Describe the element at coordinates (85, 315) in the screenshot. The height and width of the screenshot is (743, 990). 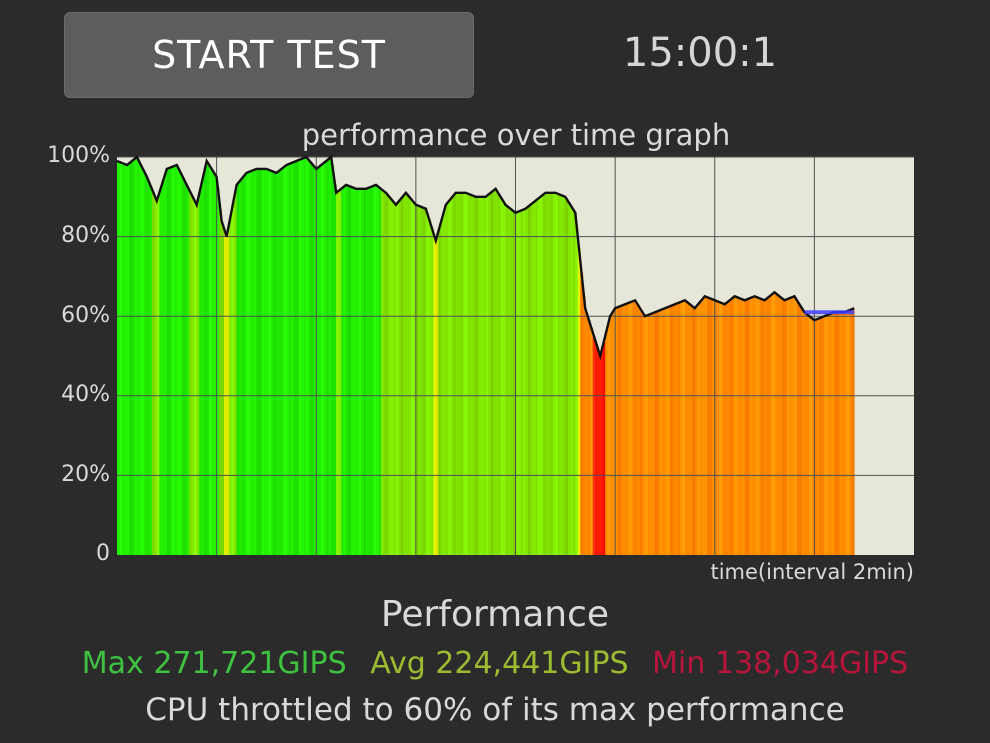
I see `y-tick-60: 60%` at that location.